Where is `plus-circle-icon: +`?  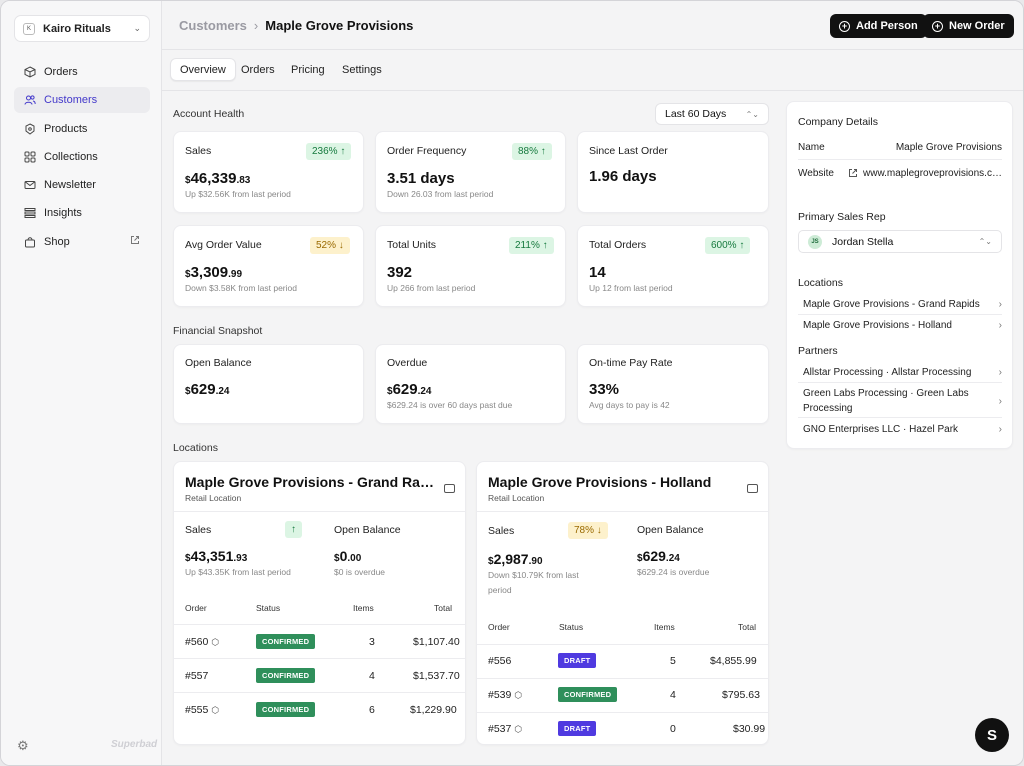
plus-circle-icon: + is located at coordinates (937, 26).